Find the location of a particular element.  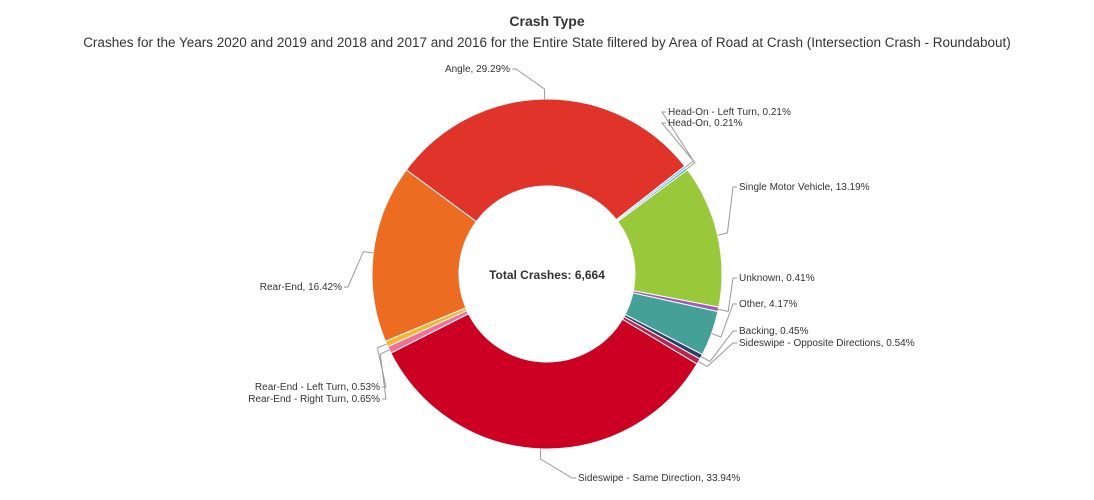

label-head-on-left-turn: Head-On - Left Turn, 0.21% is located at coordinates (729, 112).